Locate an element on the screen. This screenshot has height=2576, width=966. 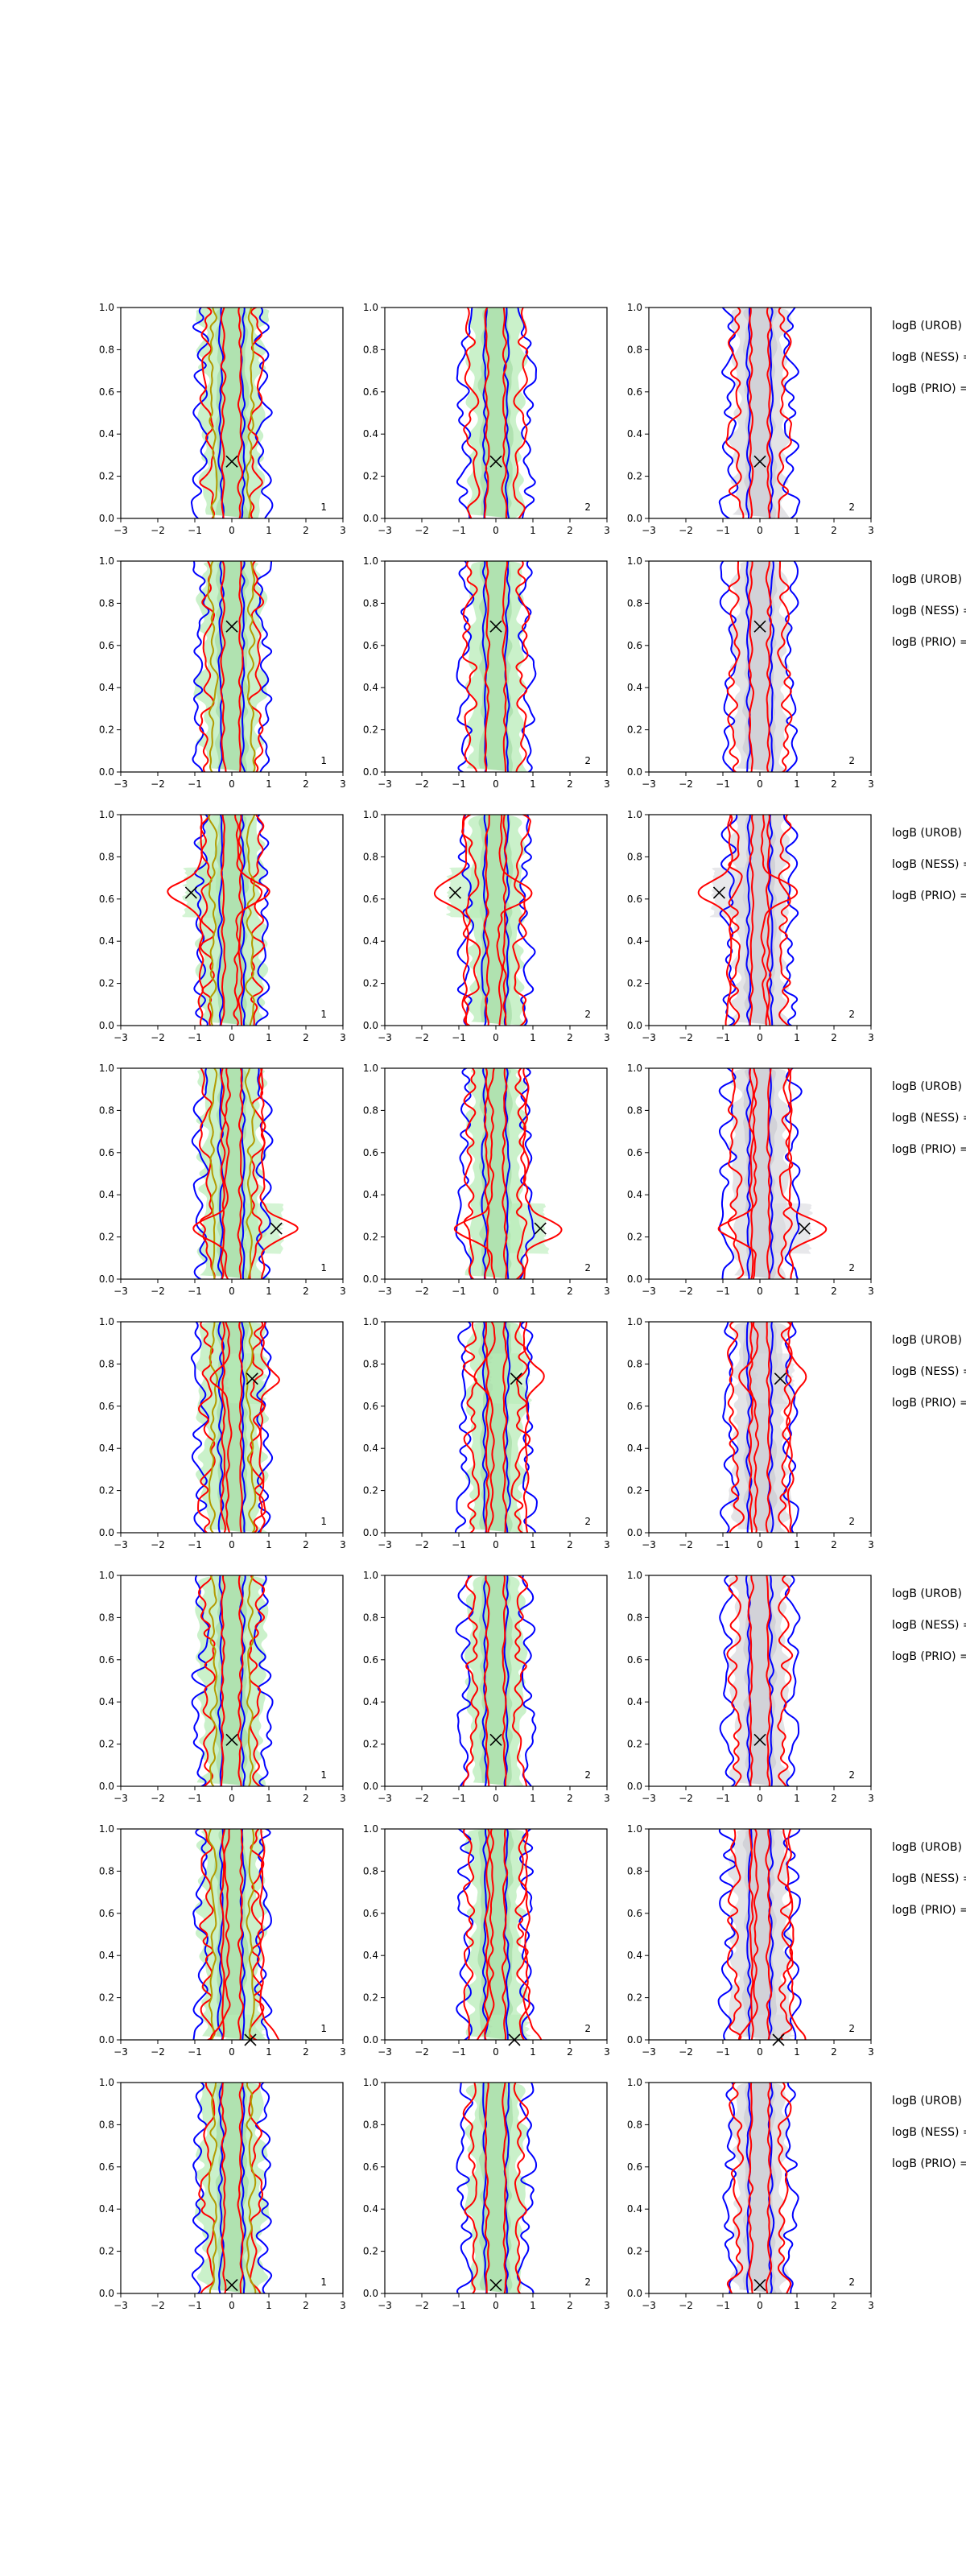
subplot-r8-c1: −3 −2 −1 0 1 2 3 0.0 0.2 0.4 0.6 0.8 1.0 1 is located at coordinates (222, 2194).